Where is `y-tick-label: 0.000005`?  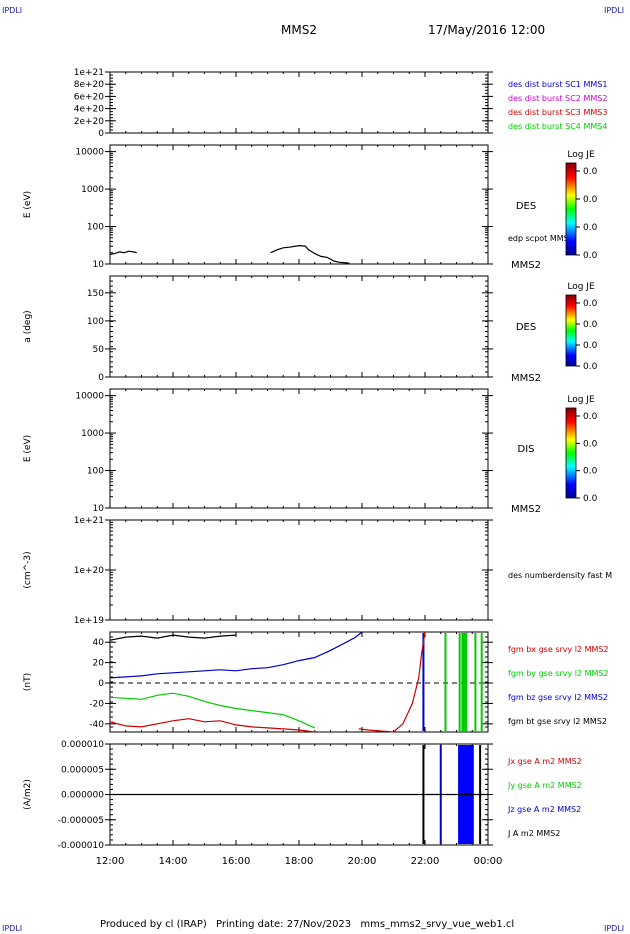 y-tick-label: 0.000005 is located at coordinates (82, 770).